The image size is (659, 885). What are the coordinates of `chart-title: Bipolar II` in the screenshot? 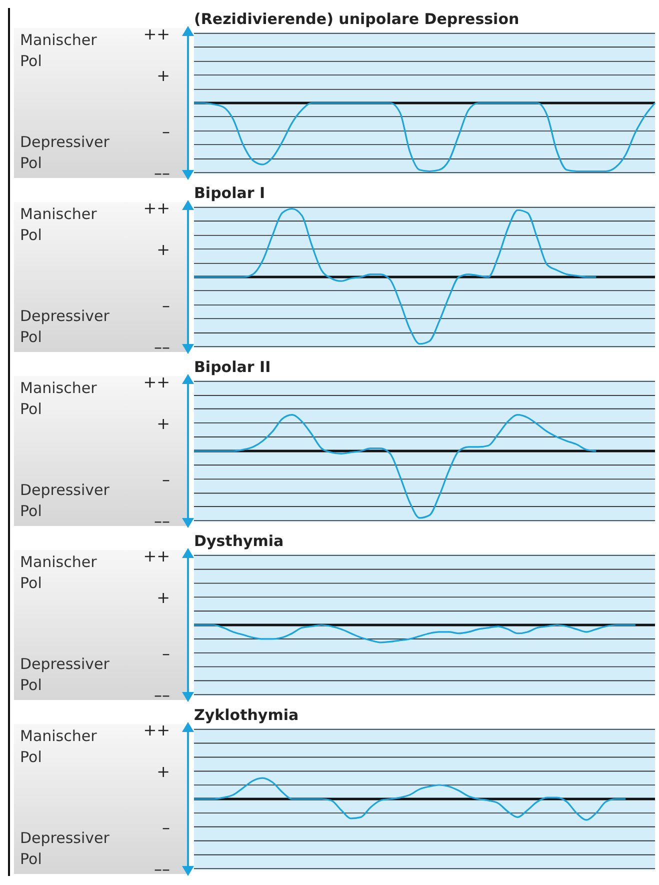 It's located at (232, 367).